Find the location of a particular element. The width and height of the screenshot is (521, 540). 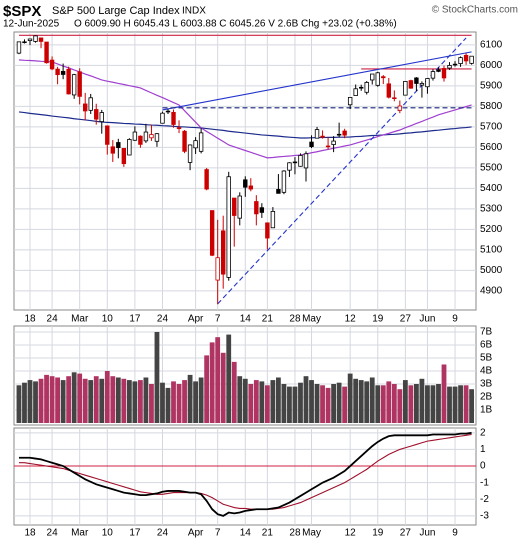

x-tick-label: 18 is located at coordinates (30, 533).